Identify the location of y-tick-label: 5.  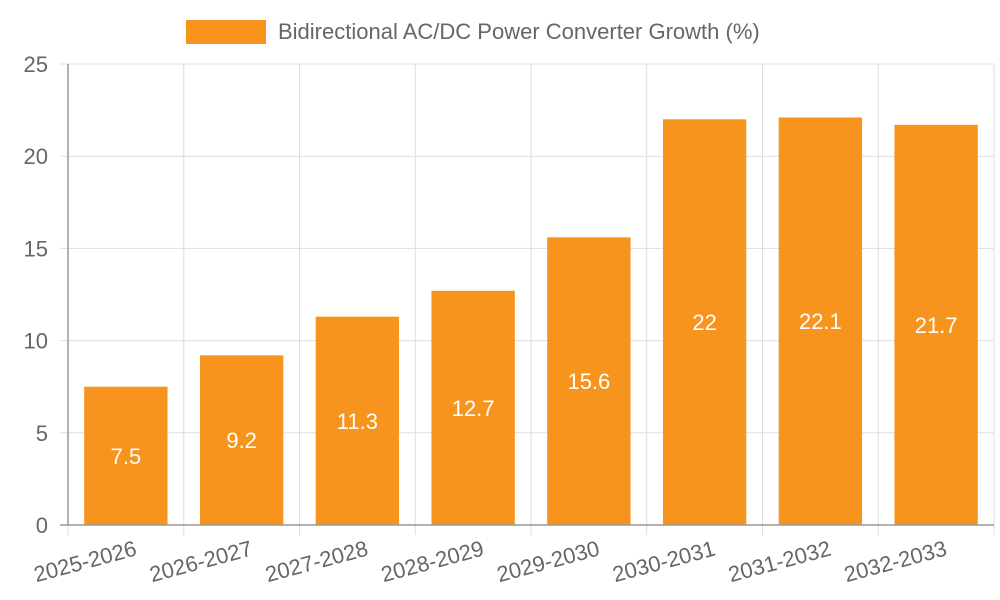
(42, 433).